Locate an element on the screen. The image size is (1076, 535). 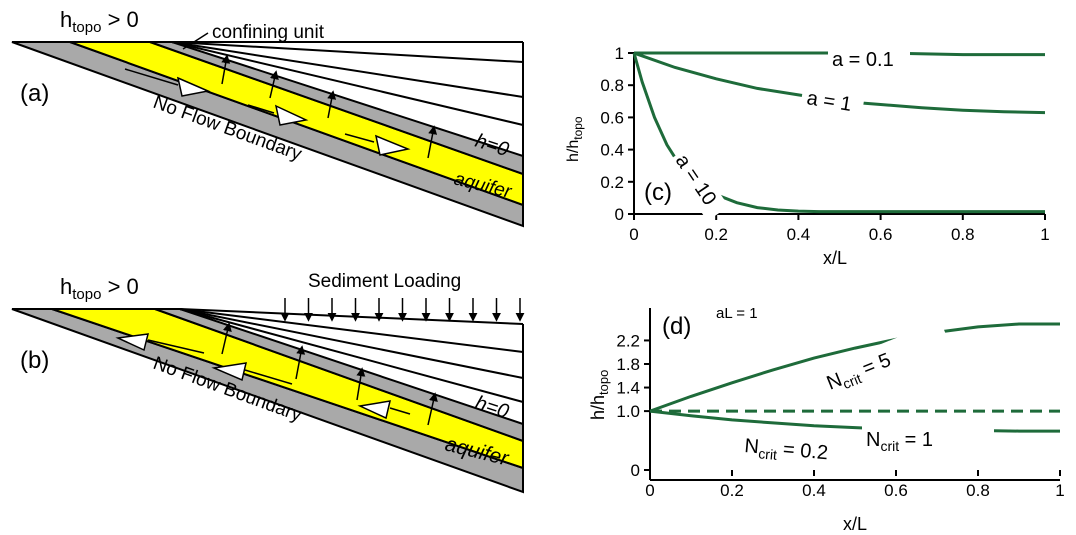
series-label: a = 0.1 is located at coordinates (869, 57).